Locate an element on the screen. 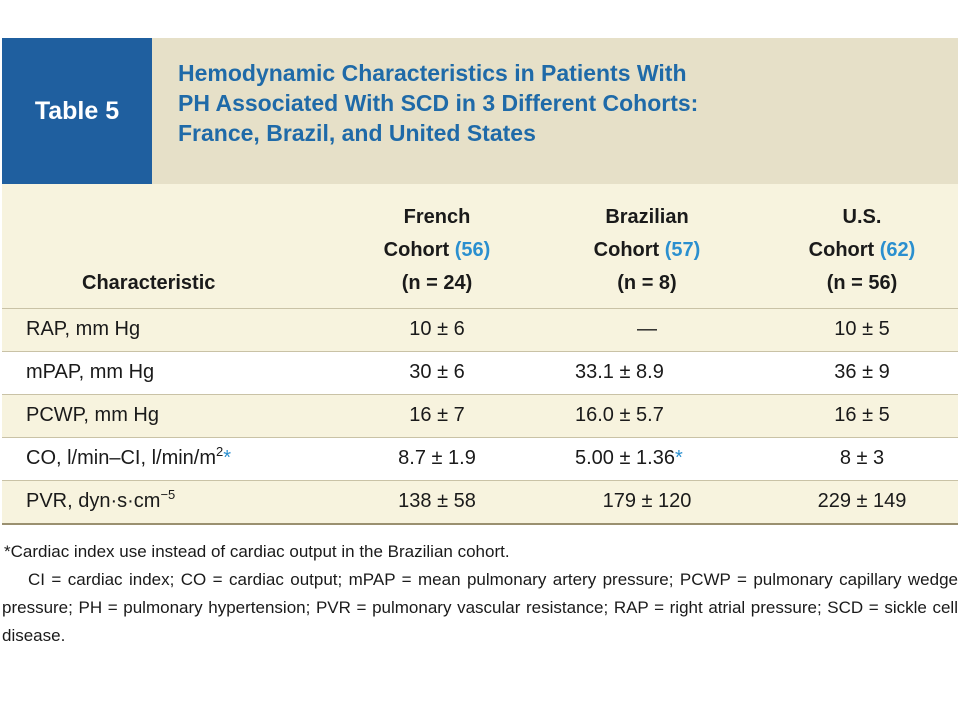 This screenshot has height=720, width=960. row-label: mPAP, mm Hg is located at coordinates (90, 372).